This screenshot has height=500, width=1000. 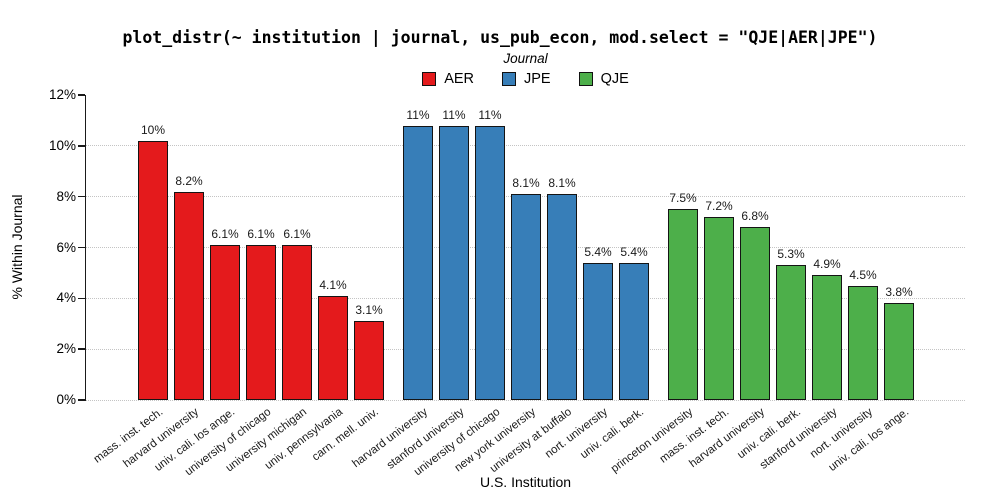 I want to click on bar-value-label: 4.5%, so click(x=863, y=274).